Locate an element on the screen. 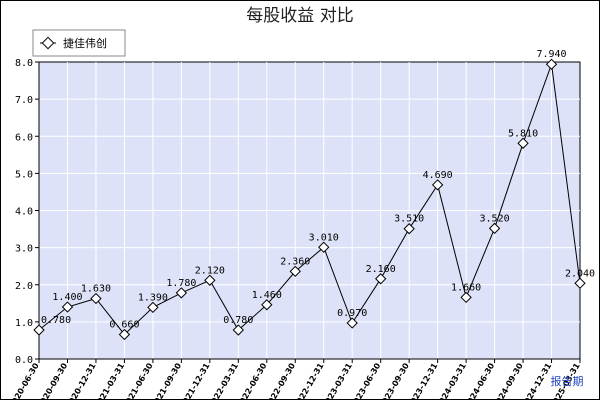 Image resolution: width=600 pixels, height=400 pixels. data-label: 0.660 is located at coordinates (124, 324).